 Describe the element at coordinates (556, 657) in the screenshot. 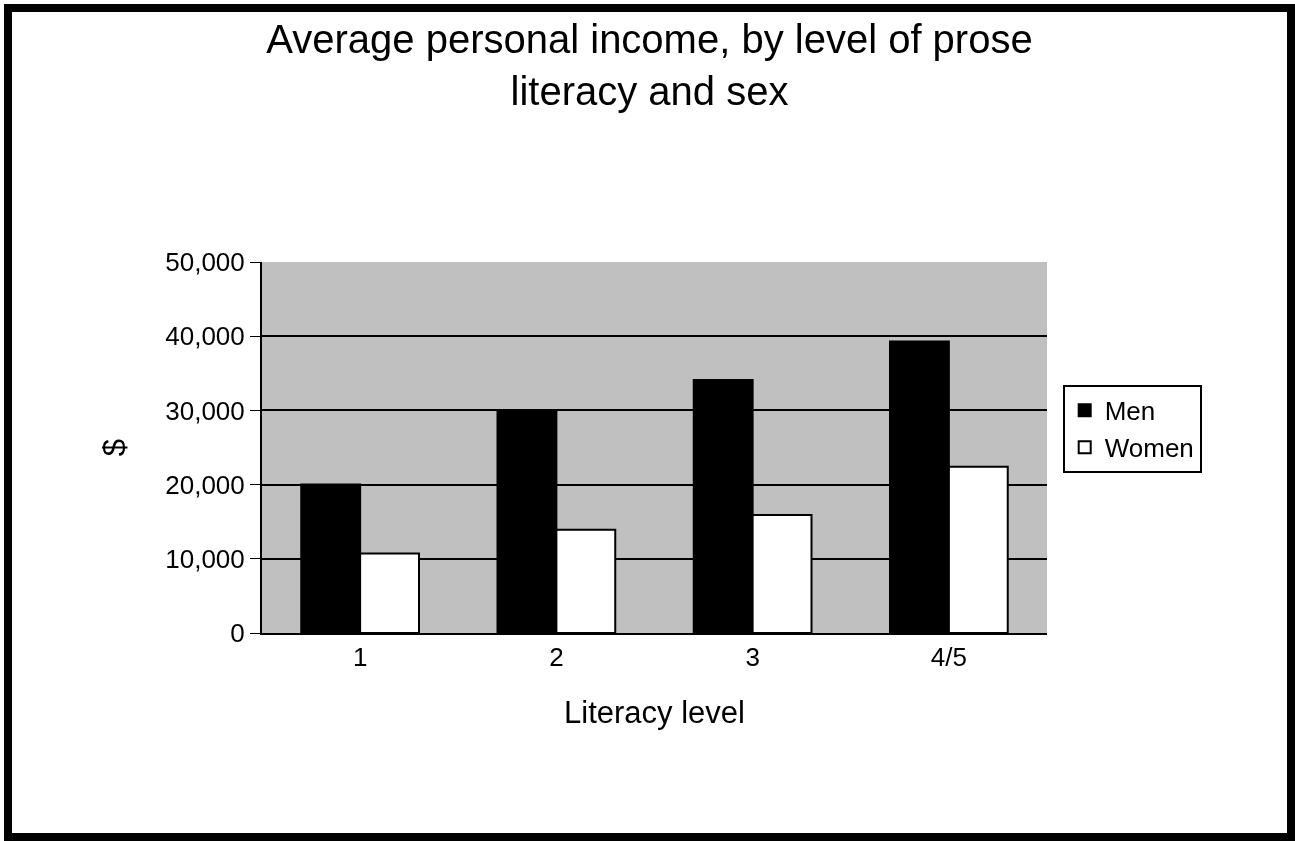

I see `x-tick-label: 2` at that location.